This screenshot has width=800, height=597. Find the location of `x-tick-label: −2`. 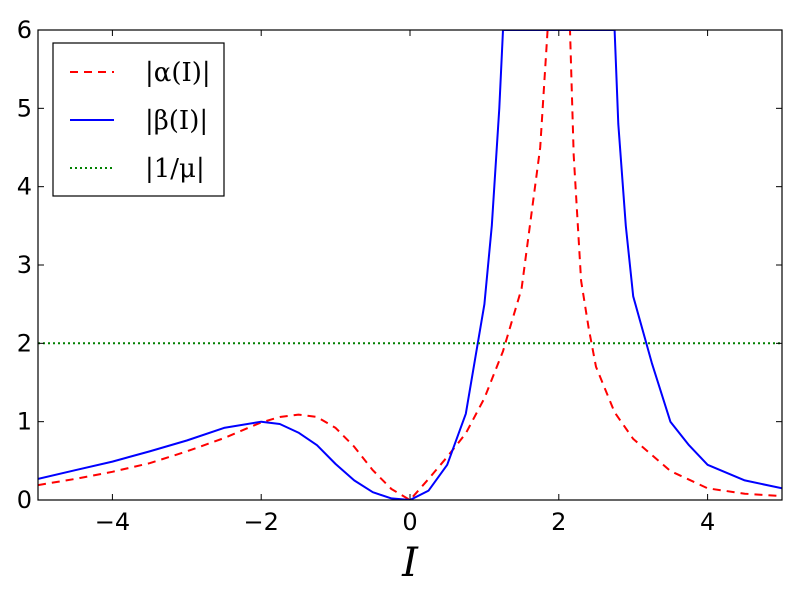

x-tick-label: −2 is located at coordinates (261, 522).